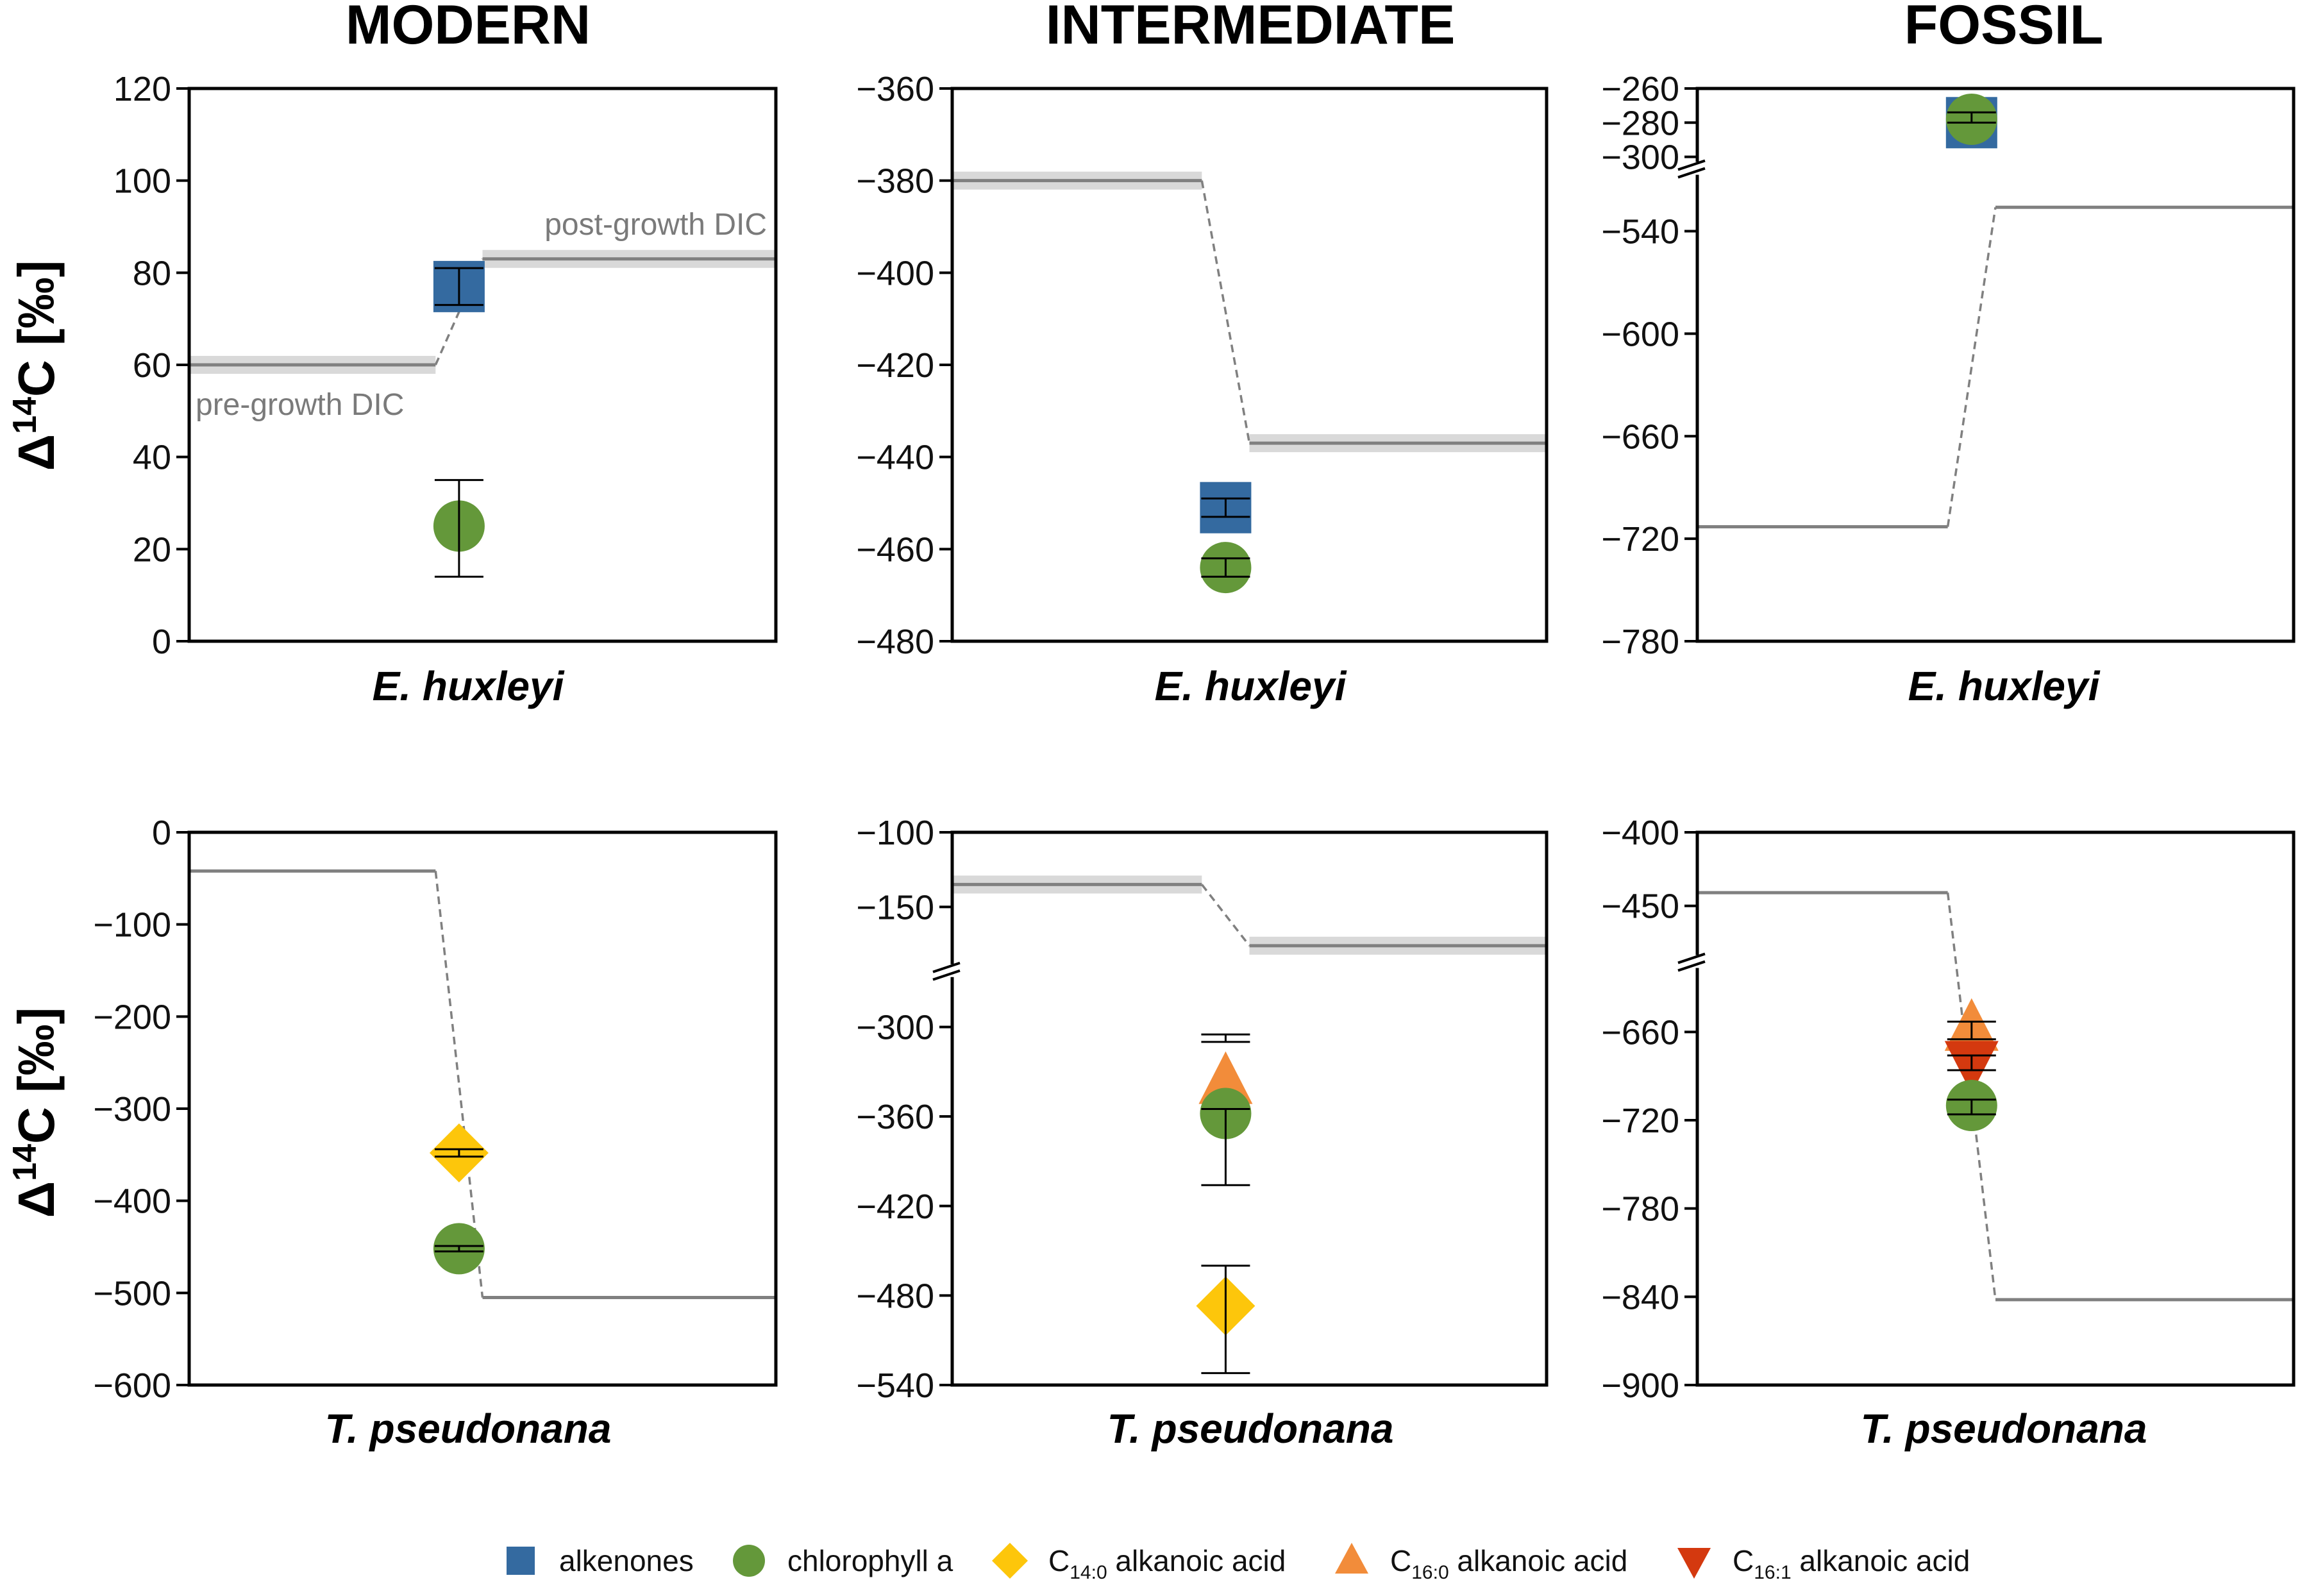 The height and width of the screenshot is (1596, 2309). Describe the element at coordinates (152, 273) in the screenshot. I see `y-tick-label: 80` at that location.